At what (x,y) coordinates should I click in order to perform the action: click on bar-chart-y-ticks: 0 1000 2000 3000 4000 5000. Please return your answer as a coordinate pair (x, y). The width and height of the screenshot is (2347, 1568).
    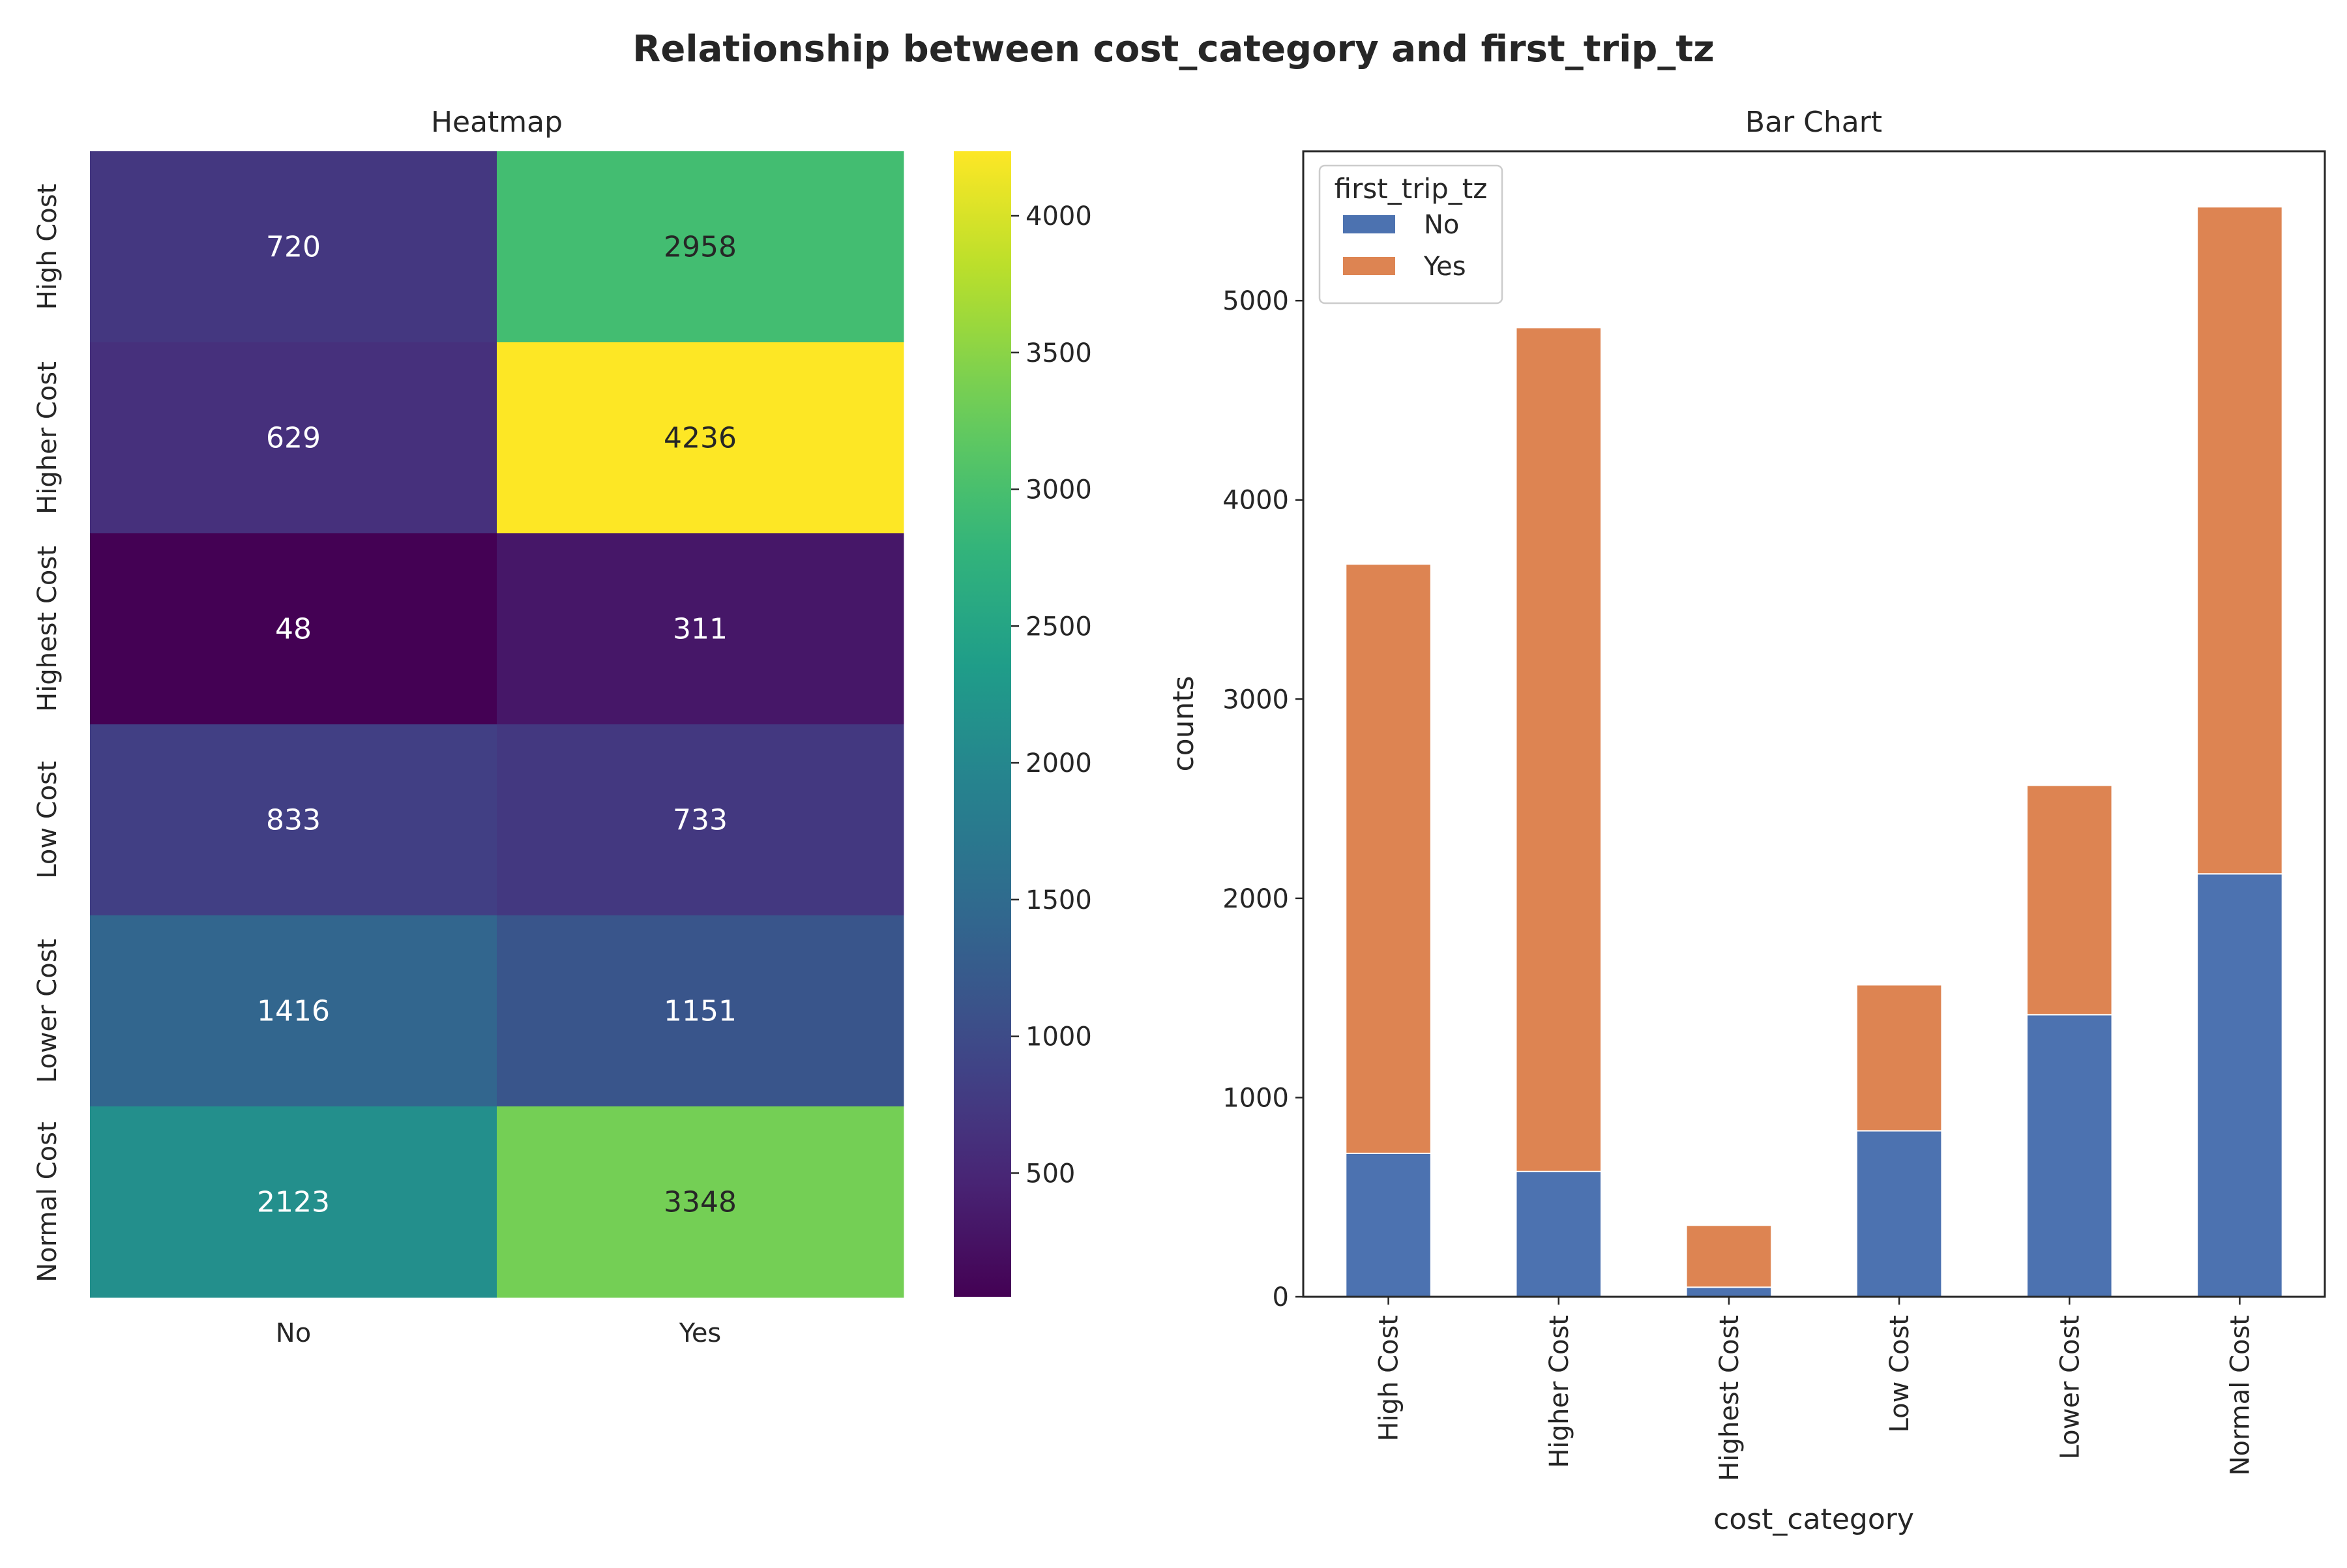
    Looking at the image, I should click on (1262, 799).